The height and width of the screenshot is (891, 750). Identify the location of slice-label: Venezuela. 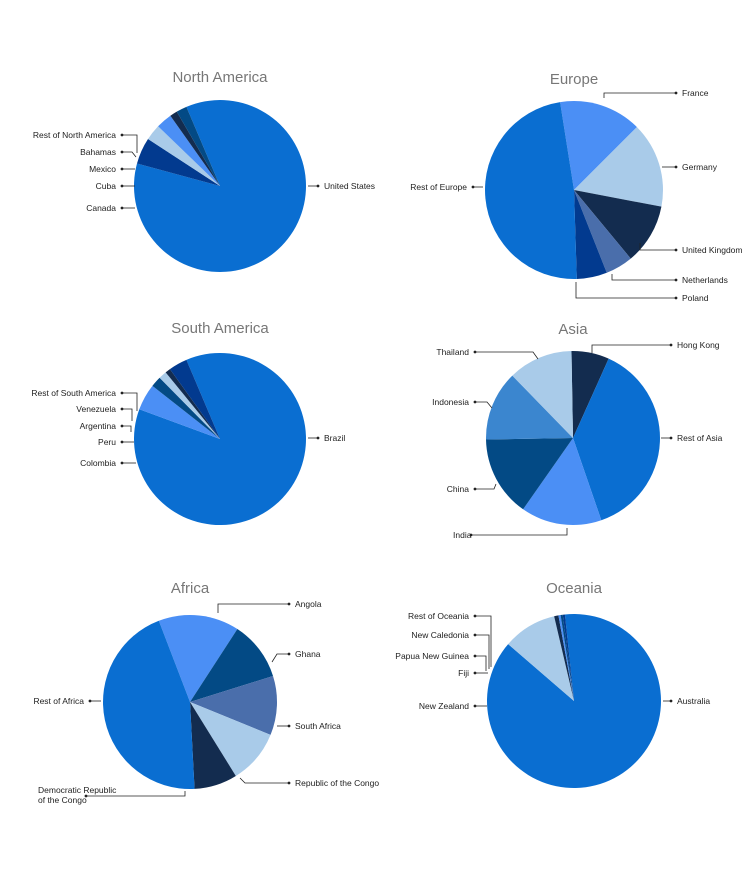
(96, 409).